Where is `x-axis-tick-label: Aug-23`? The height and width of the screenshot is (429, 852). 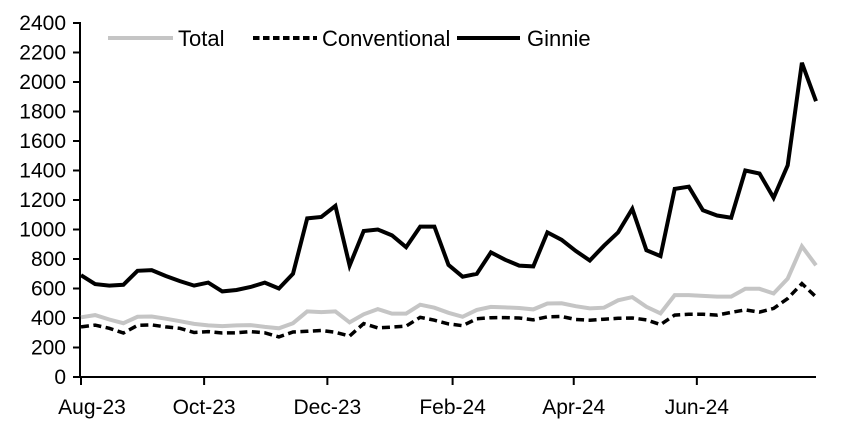
x-axis-tick-label: Aug-23 is located at coordinates (92, 407).